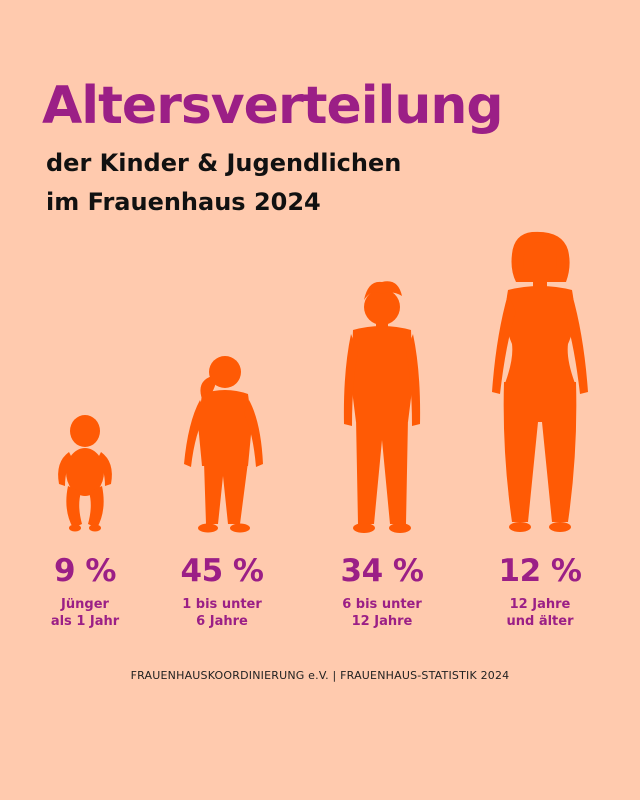 This screenshot has width=640, height=800. I want to click on category-label: 1 bis unter 6 Jahre, so click(222, 613).